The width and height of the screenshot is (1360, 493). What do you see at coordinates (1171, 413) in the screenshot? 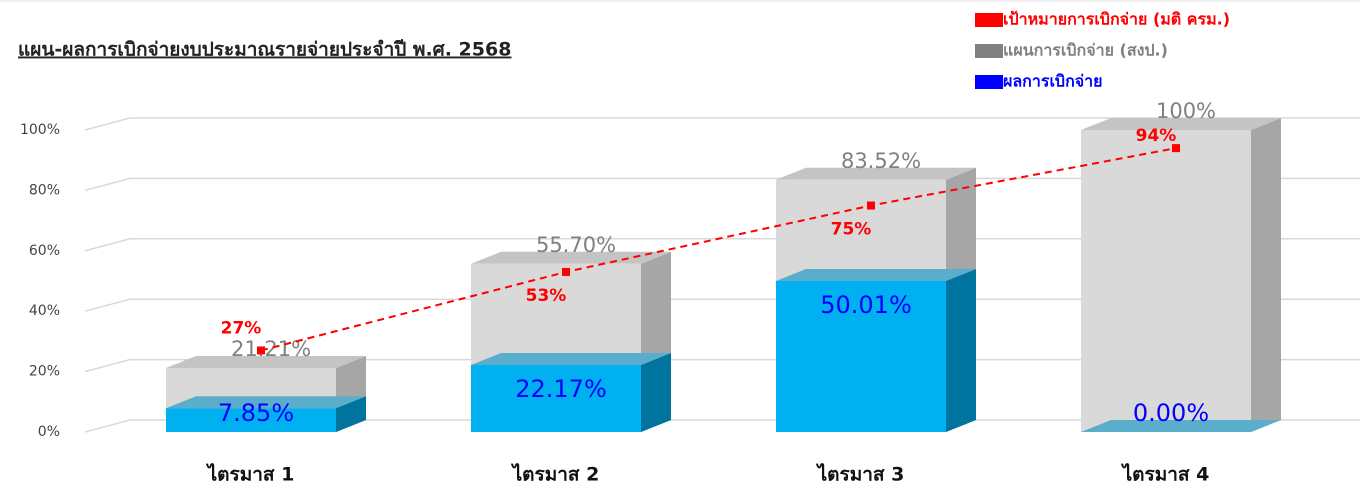
I see `actual-label: 0.00%` at bounding box center [1171, 413].